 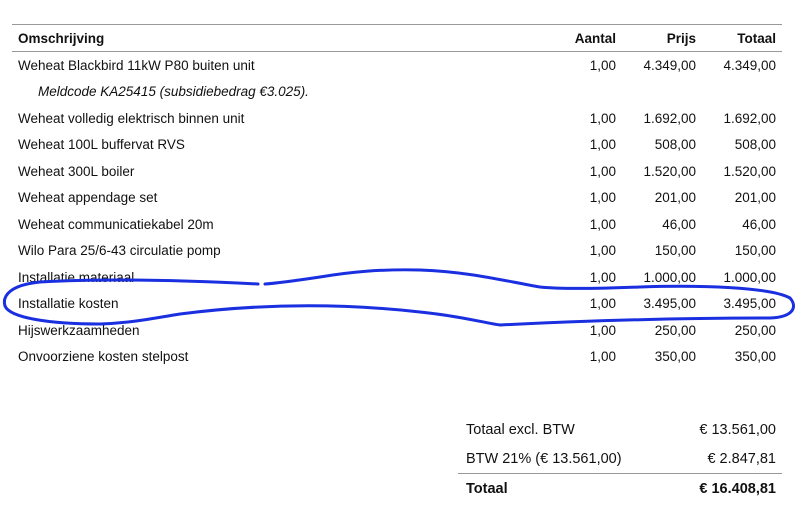 I want to click on item-price: 1.000,00, so click(x=669, y=277).